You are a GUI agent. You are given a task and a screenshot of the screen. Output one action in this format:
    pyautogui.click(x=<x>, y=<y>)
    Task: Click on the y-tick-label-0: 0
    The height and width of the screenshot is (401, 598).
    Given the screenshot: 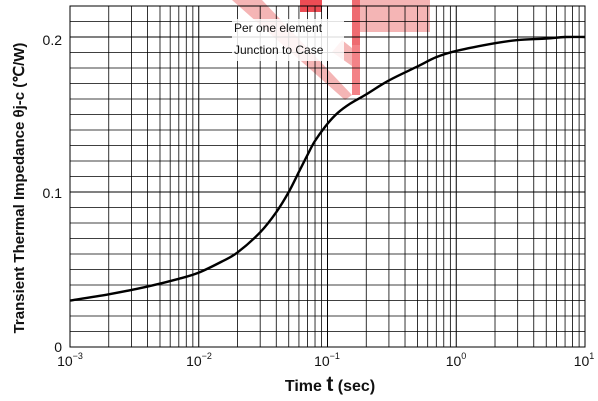 What is the action you would take?
    pyautogui.click(x=58, y=347)
    